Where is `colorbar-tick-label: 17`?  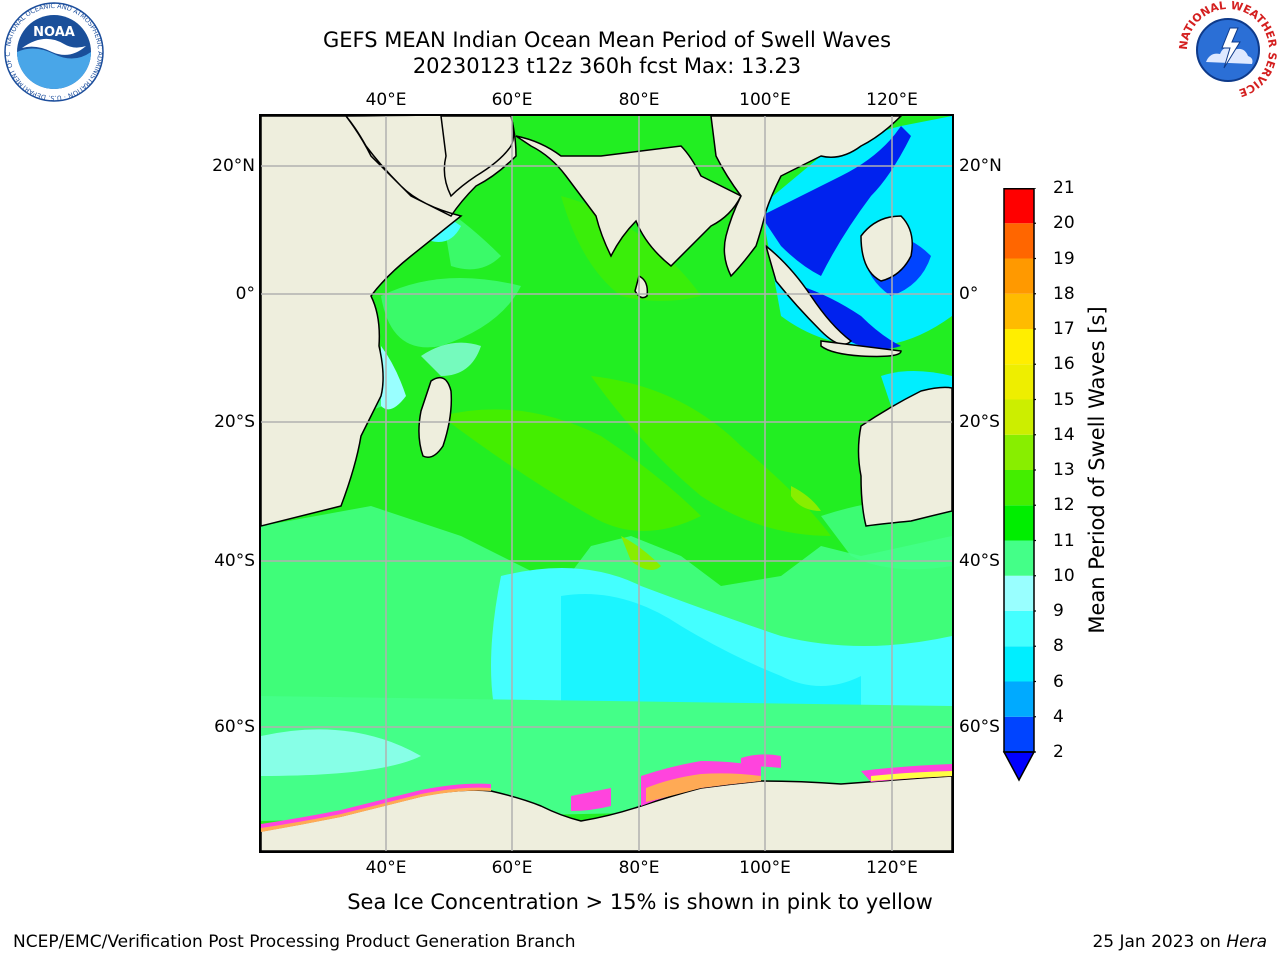 colorbar-tick-label: 17 is located at coordinates (1064, 329).